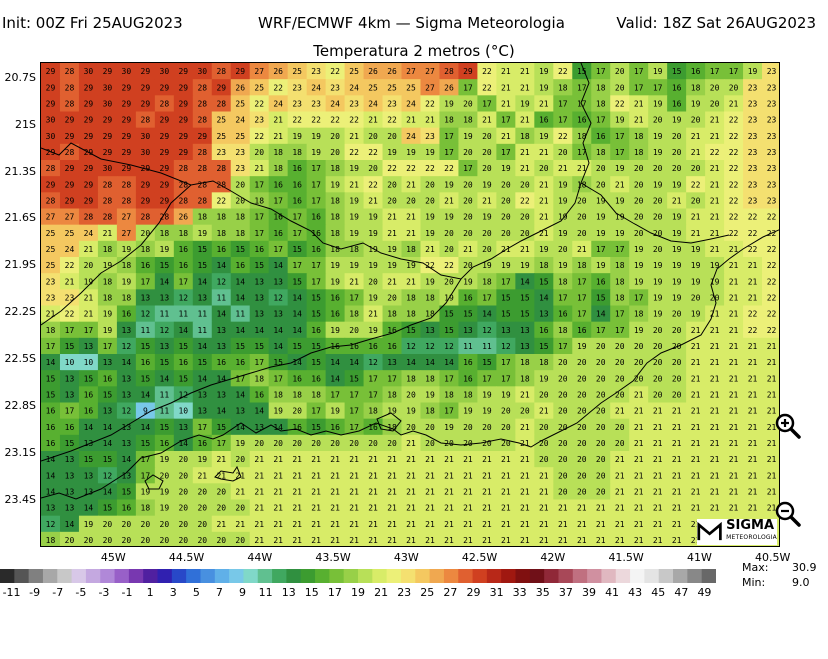 Image resolution: width=828 pixels, height=659 pixels. Describe the element at coordinates (473, 592) in the screenshot. I see `legend-tick: 29` at that location.